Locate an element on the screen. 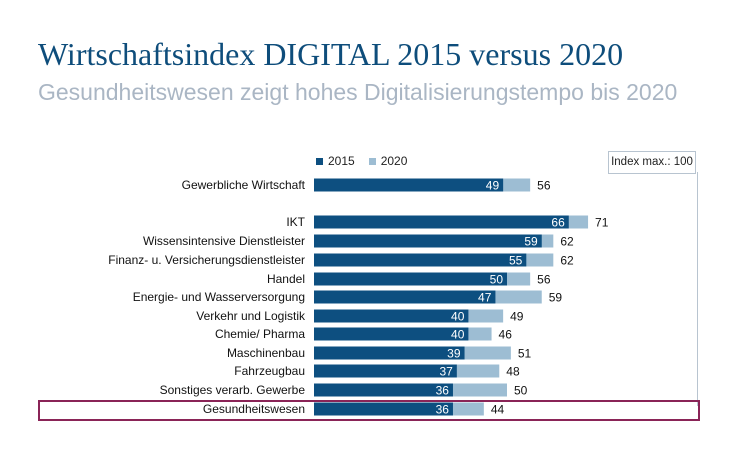 This screenshot has width=738, height=453. category-label: Gewerbliche Wirtschaft is located at coordinates (244, 185).